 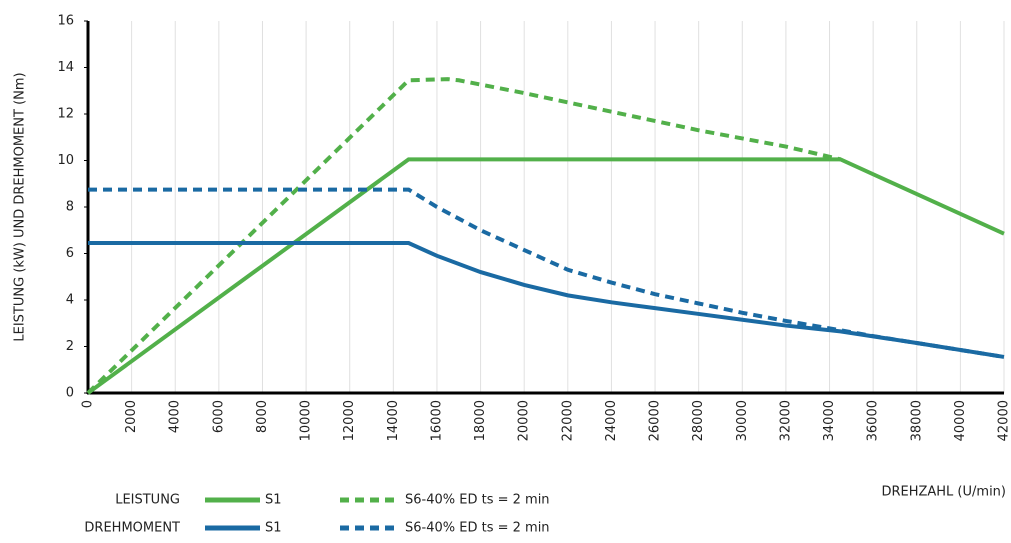 I want to click on x-tick-label: 26000, so click(x=655, y=420).